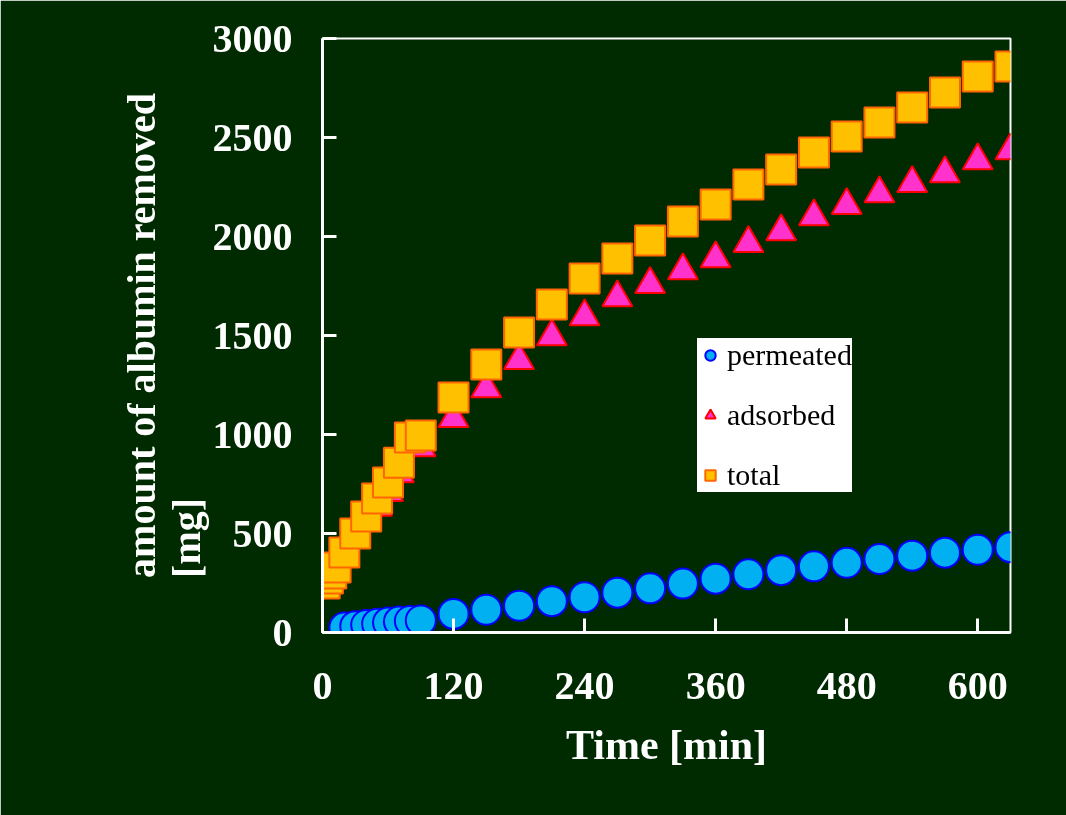 Image resolution: width=1066 pixels, height=815 pixels. I want to click on legend-label: permeated, so click(789, 355).